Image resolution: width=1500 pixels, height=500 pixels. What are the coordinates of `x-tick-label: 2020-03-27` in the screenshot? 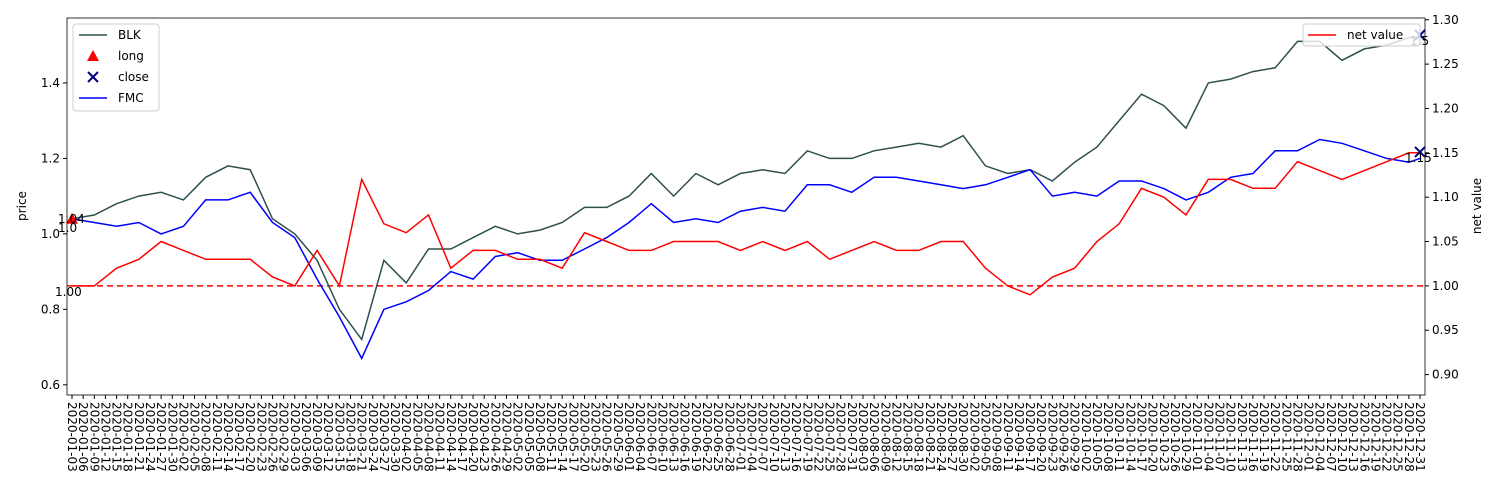 It's located at (384, 437).